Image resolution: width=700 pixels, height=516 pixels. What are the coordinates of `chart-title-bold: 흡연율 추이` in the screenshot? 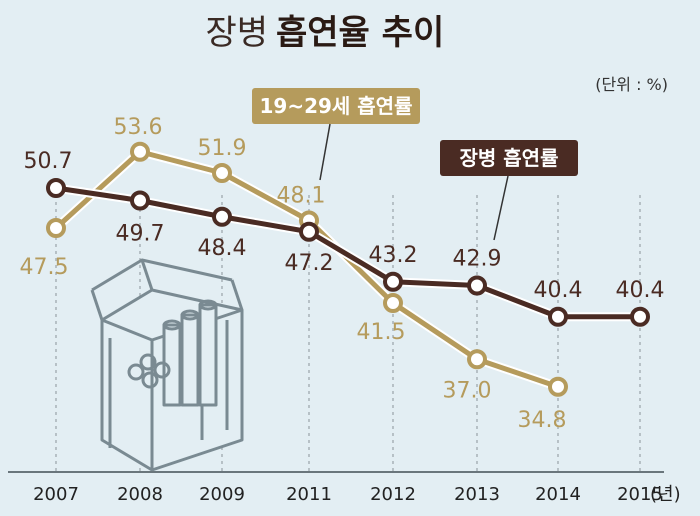 It's located at (360, 33).